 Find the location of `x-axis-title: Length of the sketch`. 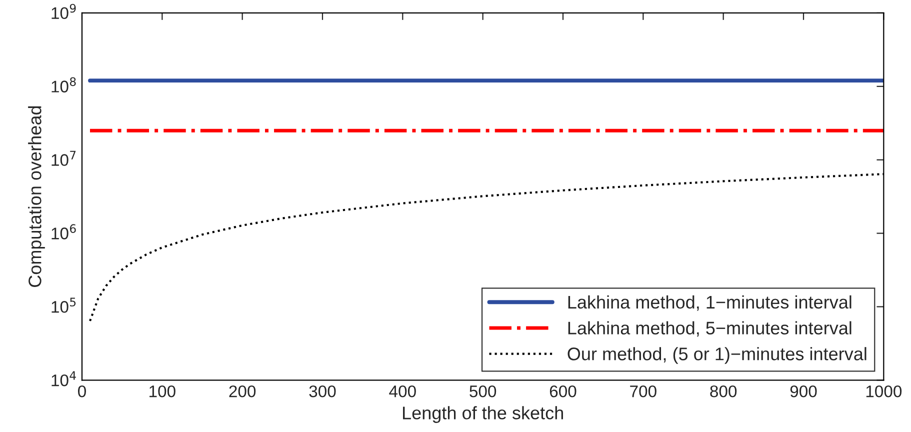

x-axis-title: Length of the sketch is located at coordinates (483, 414).